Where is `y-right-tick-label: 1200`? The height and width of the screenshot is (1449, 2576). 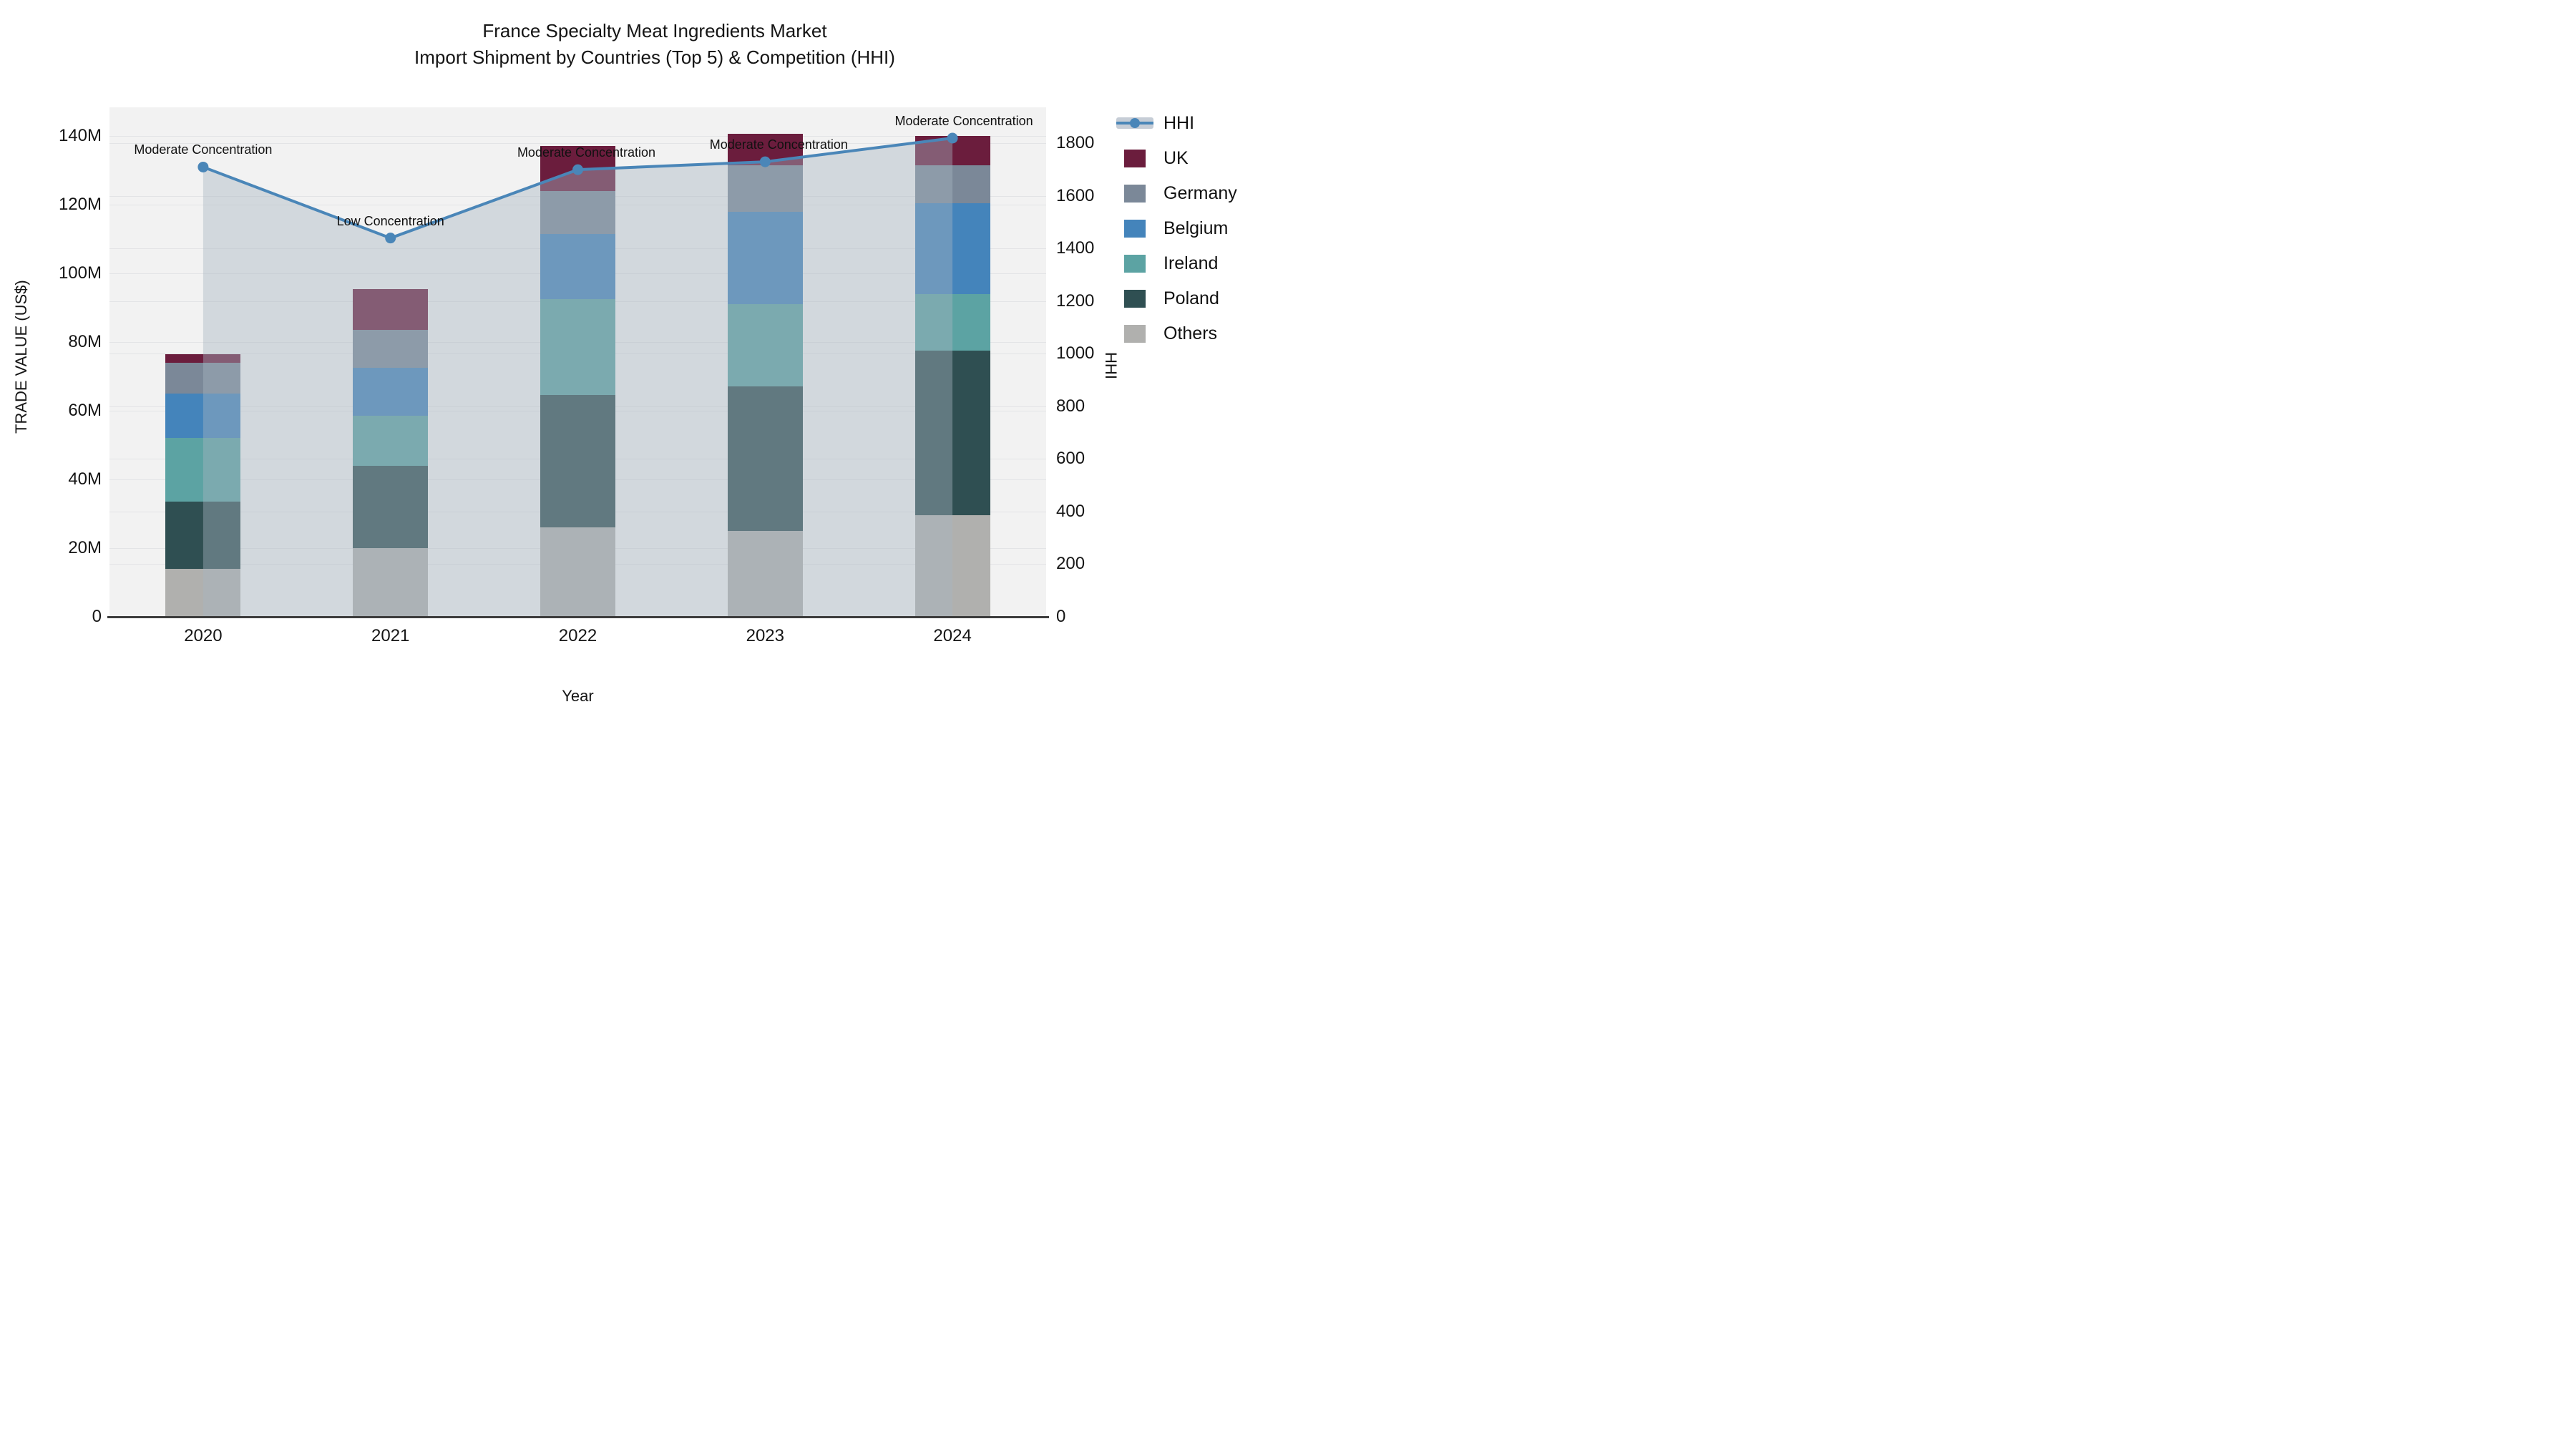 y-right-tick-label: 1200 is located at coordinates (1075, 301).